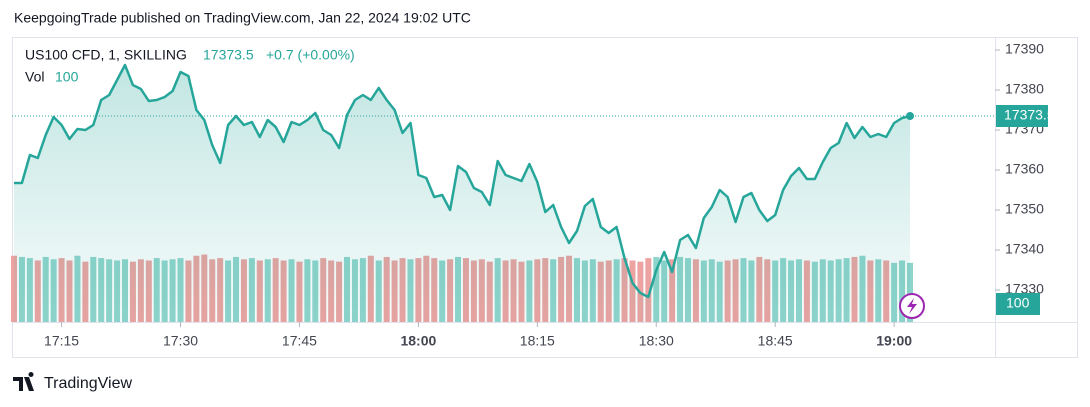 Image resolution: width=1090 pixels, height=407 pixels. Describe the element at coordinates (775, 341) in the screenshot. I see `x-tick-label: 18:45` at that location.